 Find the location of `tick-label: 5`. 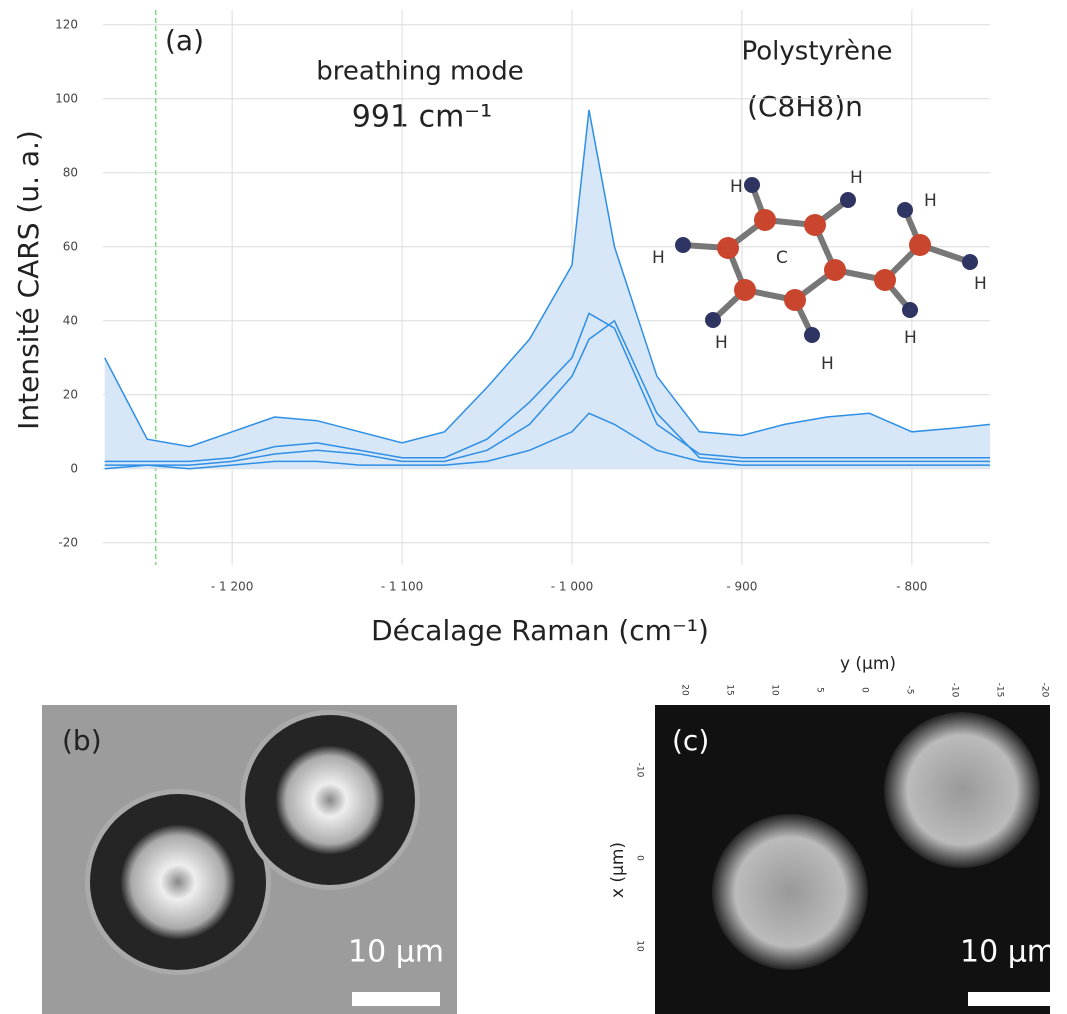

tick-label: 5 is located at coordinates (820, 690).